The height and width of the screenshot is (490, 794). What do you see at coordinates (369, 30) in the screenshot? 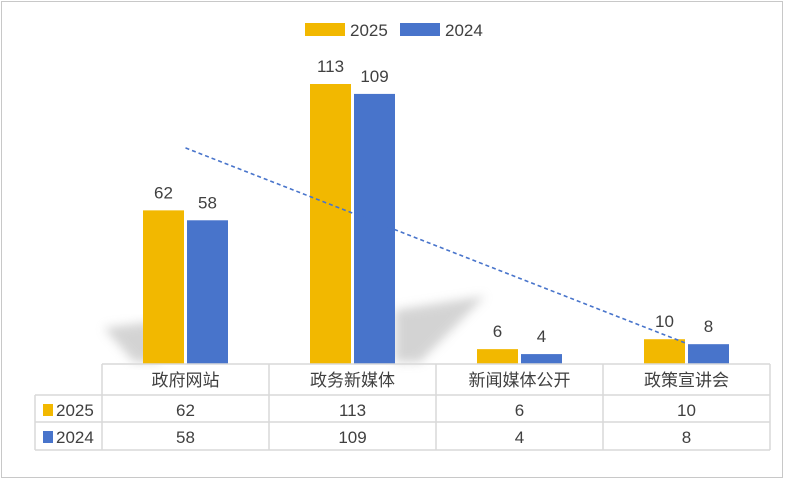
I see `legend-label-2025: 2025` at bounding box center [369, 30].